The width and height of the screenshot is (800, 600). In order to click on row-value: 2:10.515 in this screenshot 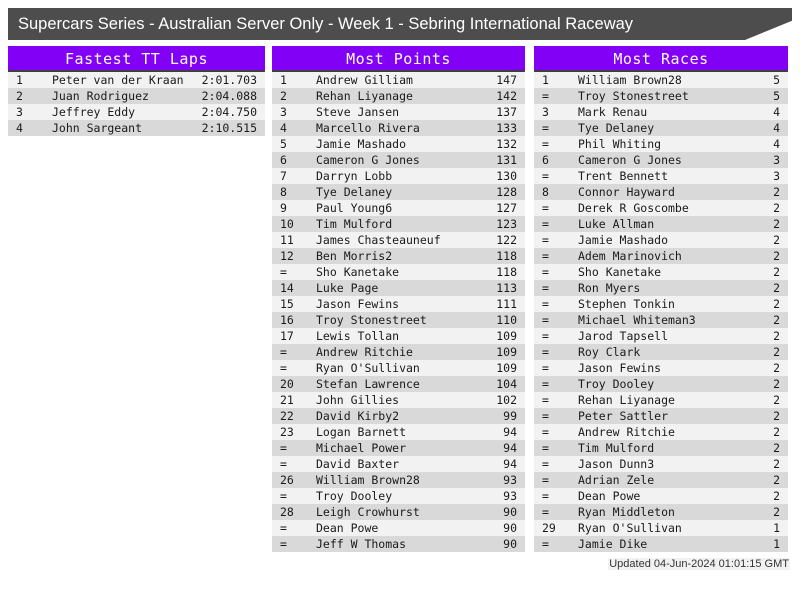, I will do `click(229, 128)`.